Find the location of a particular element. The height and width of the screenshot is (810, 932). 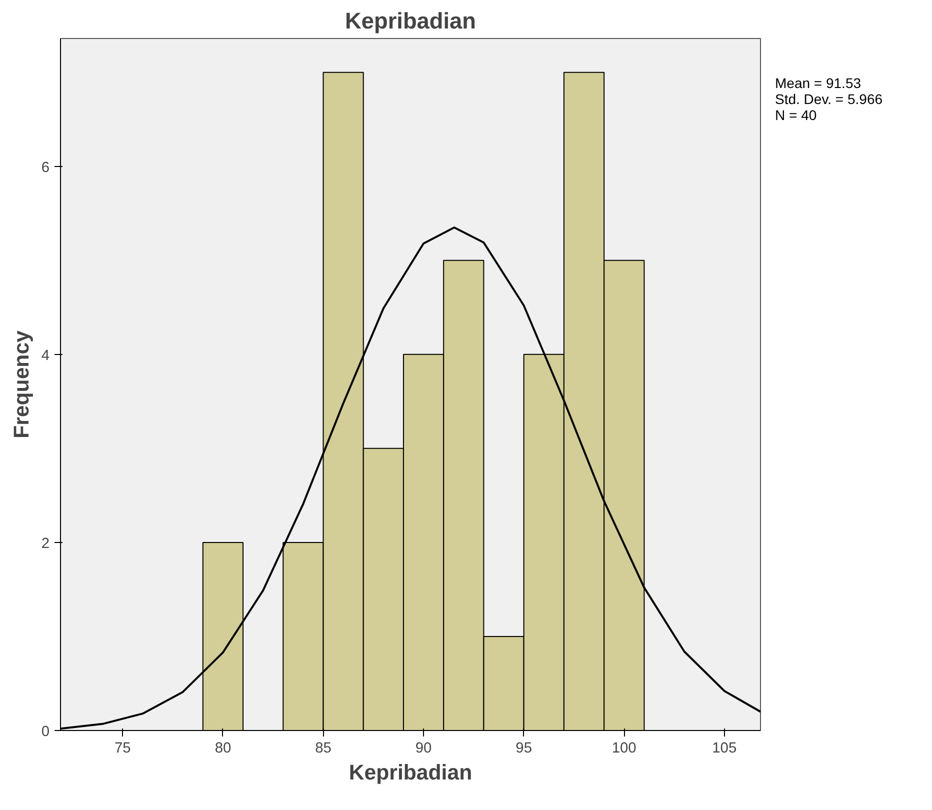

y-tick-label: 4 is located at coordinates (45, 356).